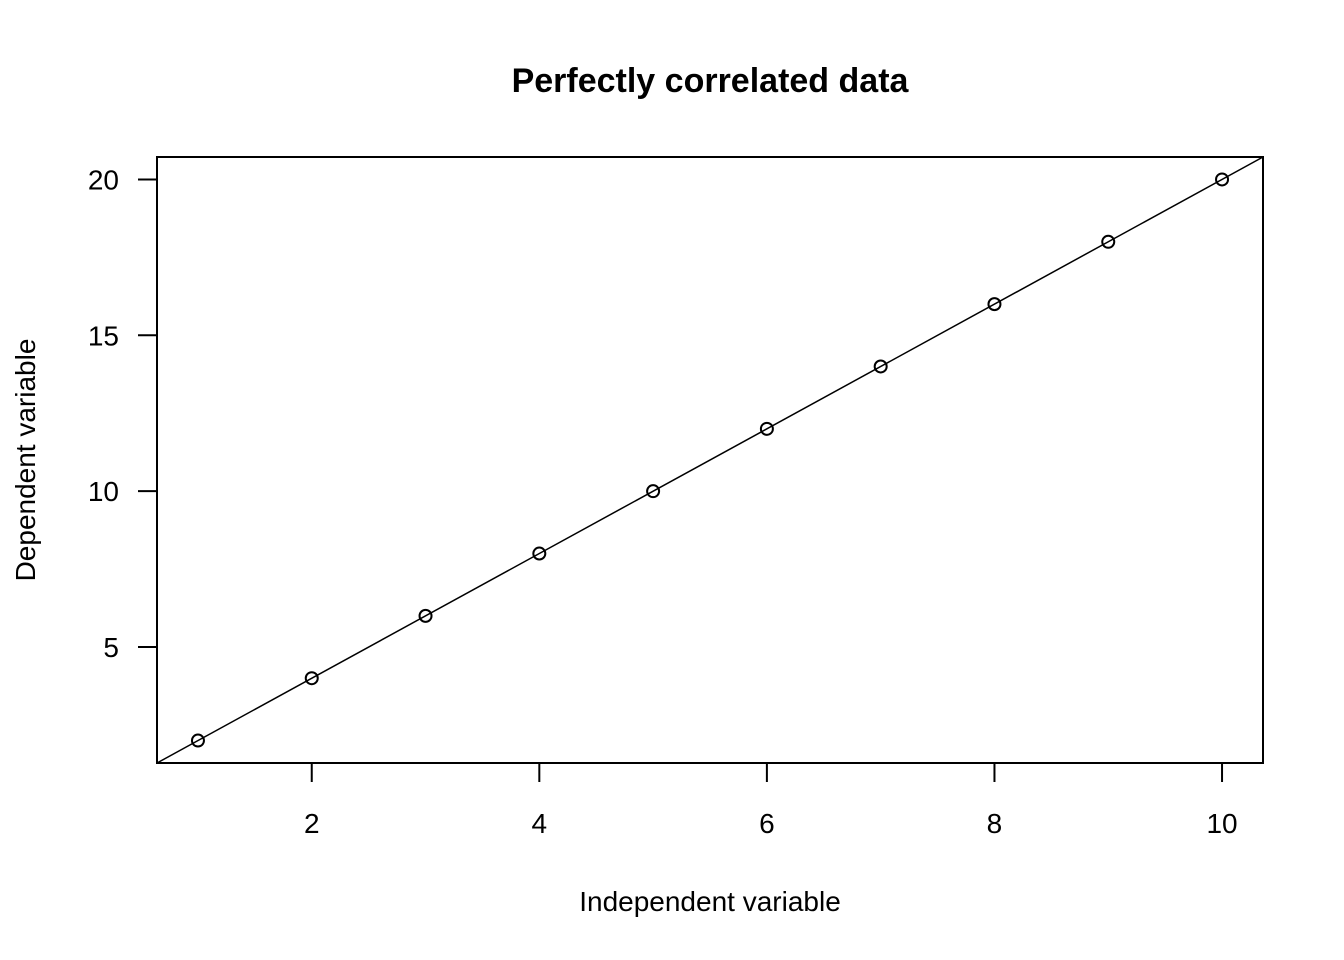  Describe the element at coordinates (995, 823) in the screenshot. I see `x-tick-label: 8` at that location.